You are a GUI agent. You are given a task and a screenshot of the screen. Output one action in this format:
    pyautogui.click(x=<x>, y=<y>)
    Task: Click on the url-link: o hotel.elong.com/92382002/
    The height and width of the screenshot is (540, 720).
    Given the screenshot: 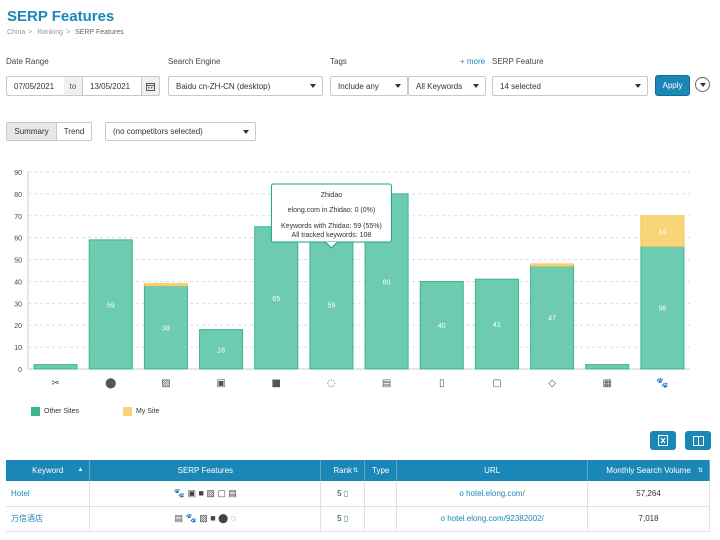 What is the action you would take?
    pyautogui.click(x=492, y=518)
    